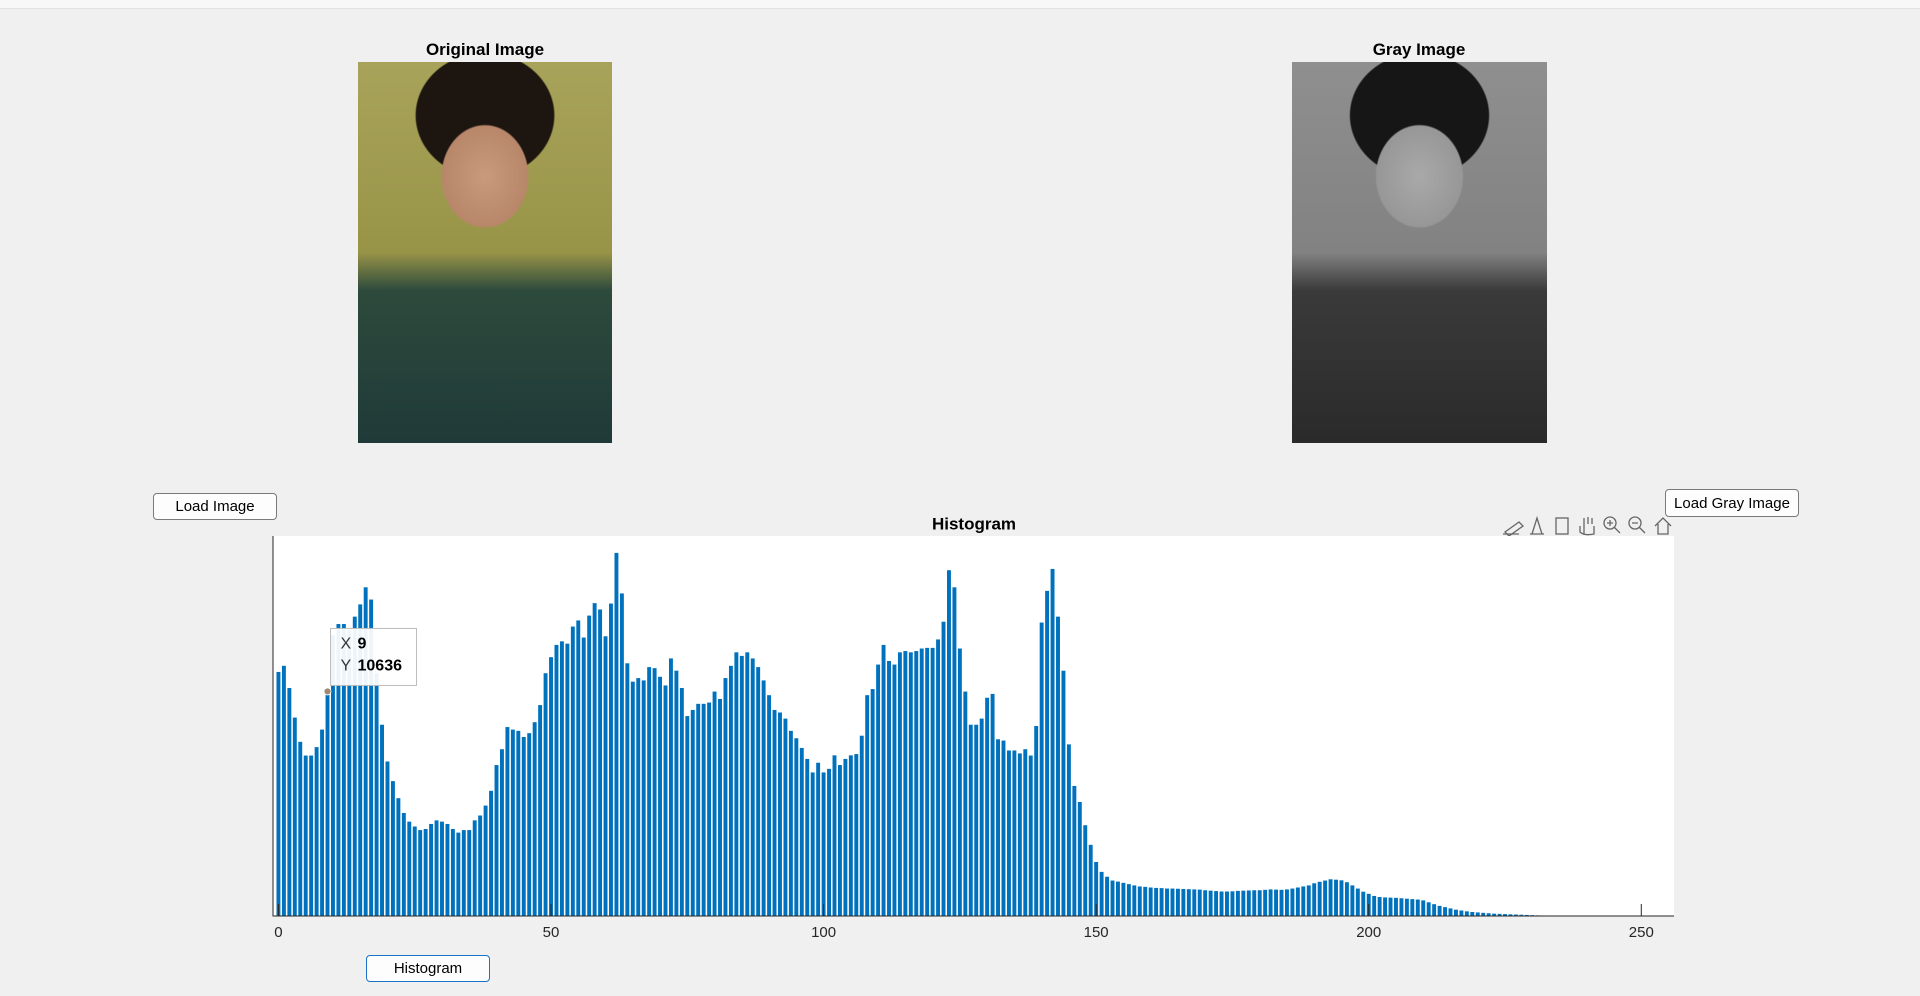  What do you see at coordinates (278, 932) in the screenshot?
I see `x-tick-label: 0` at bounding box center [278, 932].